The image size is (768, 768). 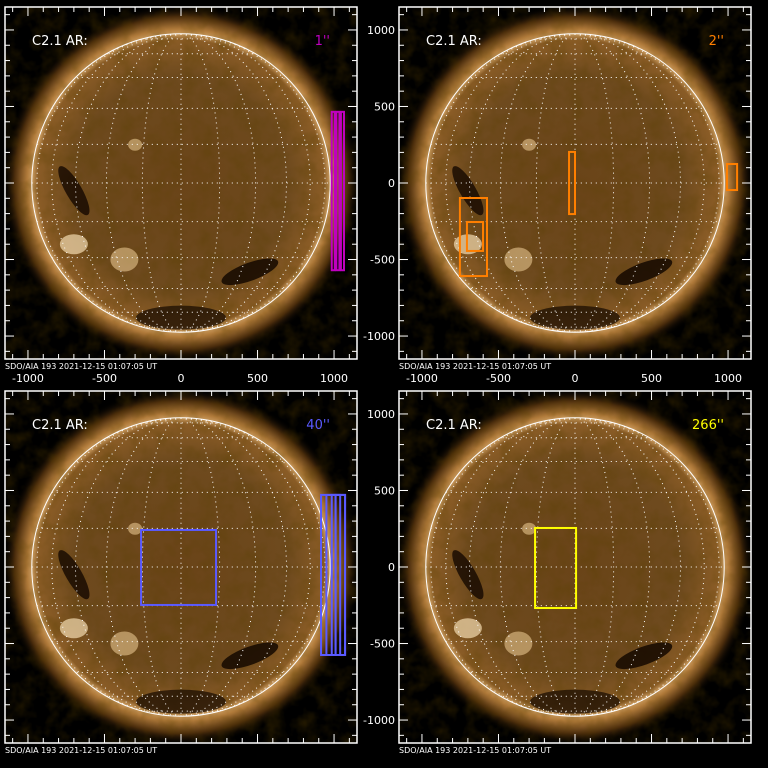 I want to click on size-label: 2'', so click(x=716, y=41).